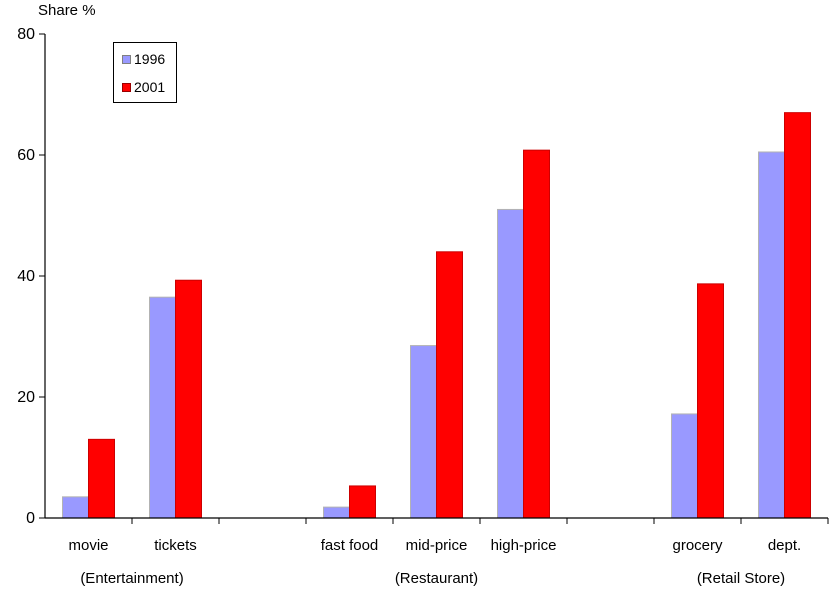  I want to click on y-tick-label-60: 60, so click(26, 155).